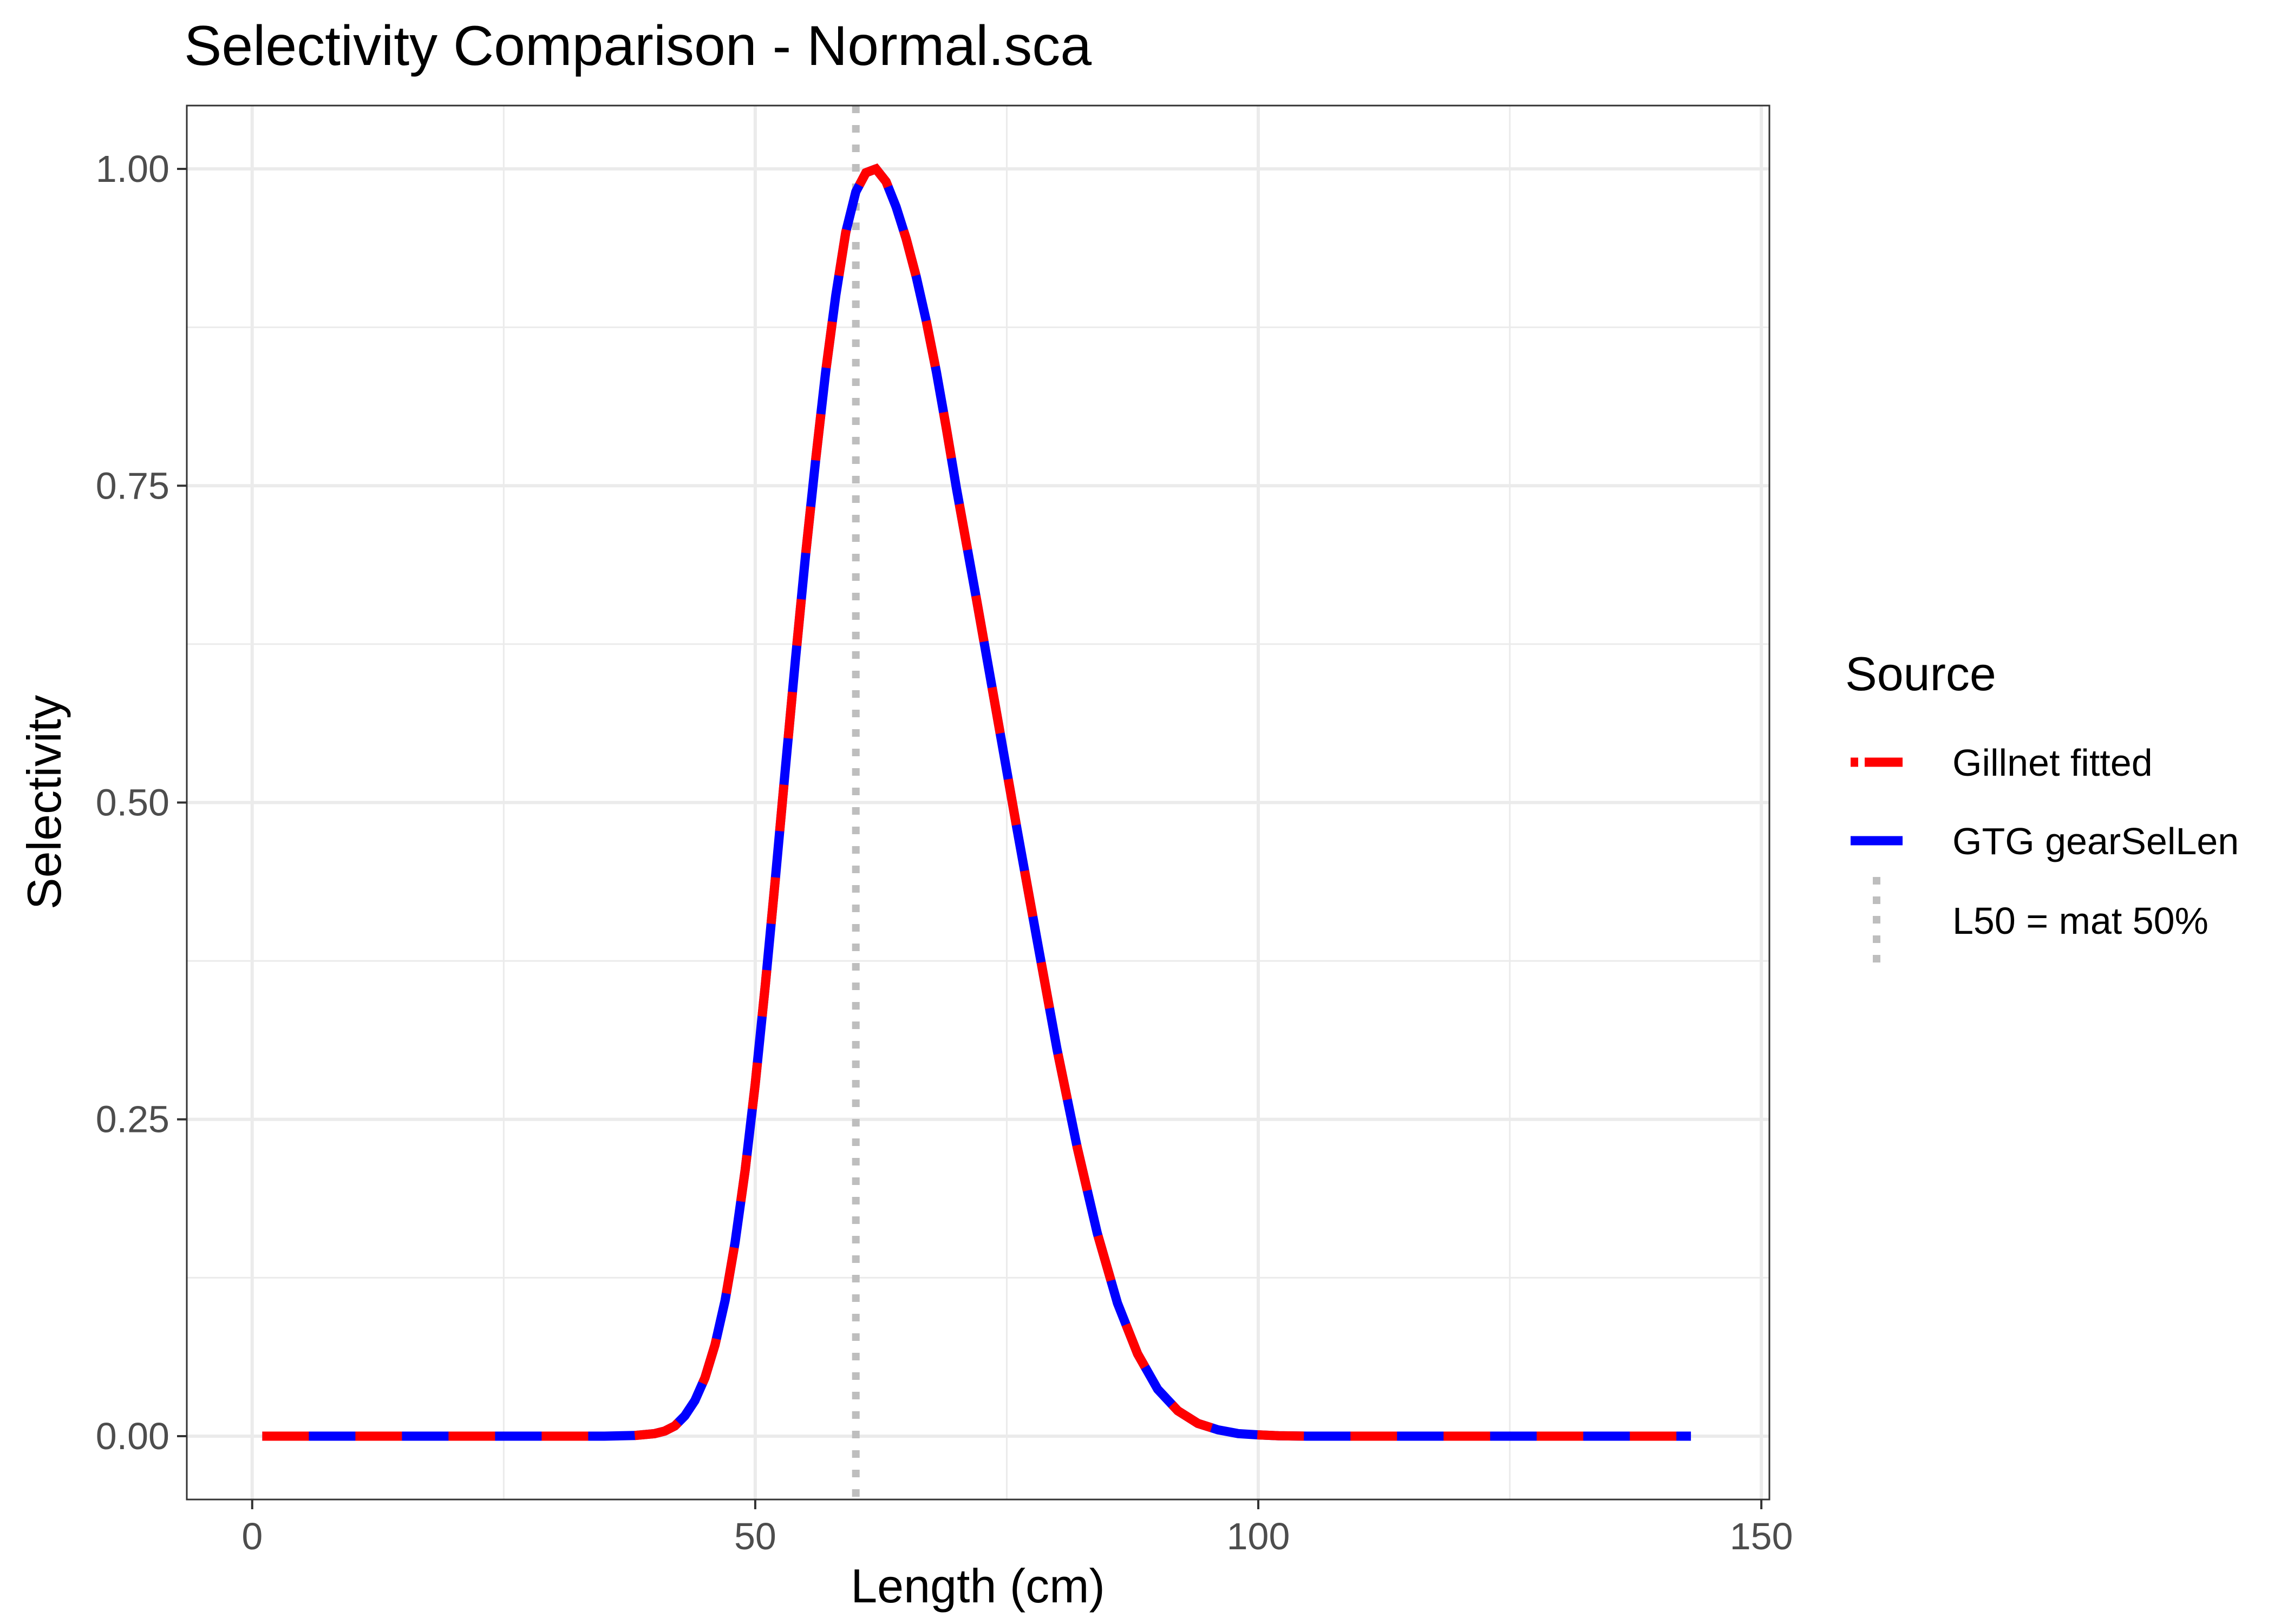 The image size is (2274, 1624). I want to click on legend-label-0: Gillnet fitted, so click(2053, 763).